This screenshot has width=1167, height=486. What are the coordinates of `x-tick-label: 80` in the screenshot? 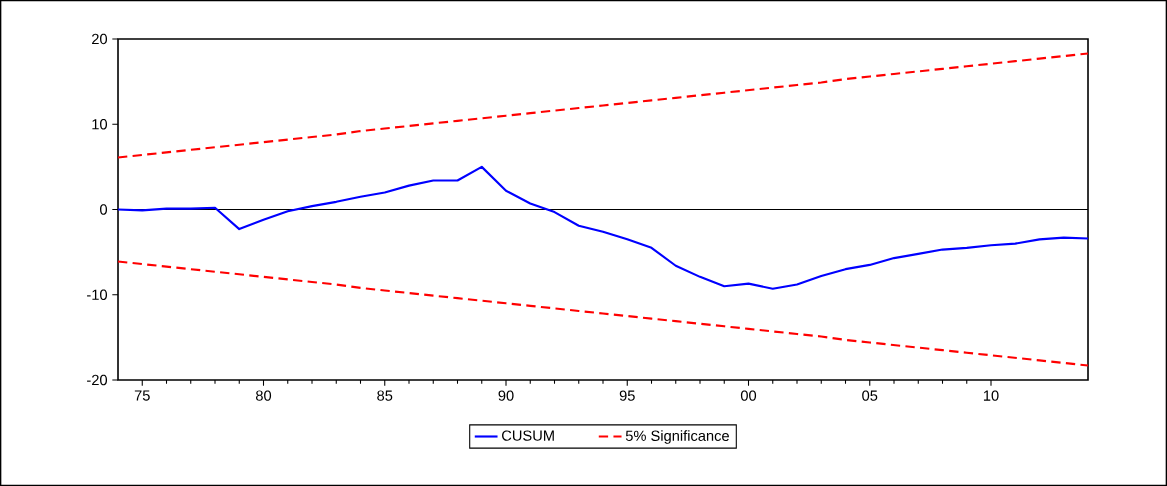 It's located at (263, 395).